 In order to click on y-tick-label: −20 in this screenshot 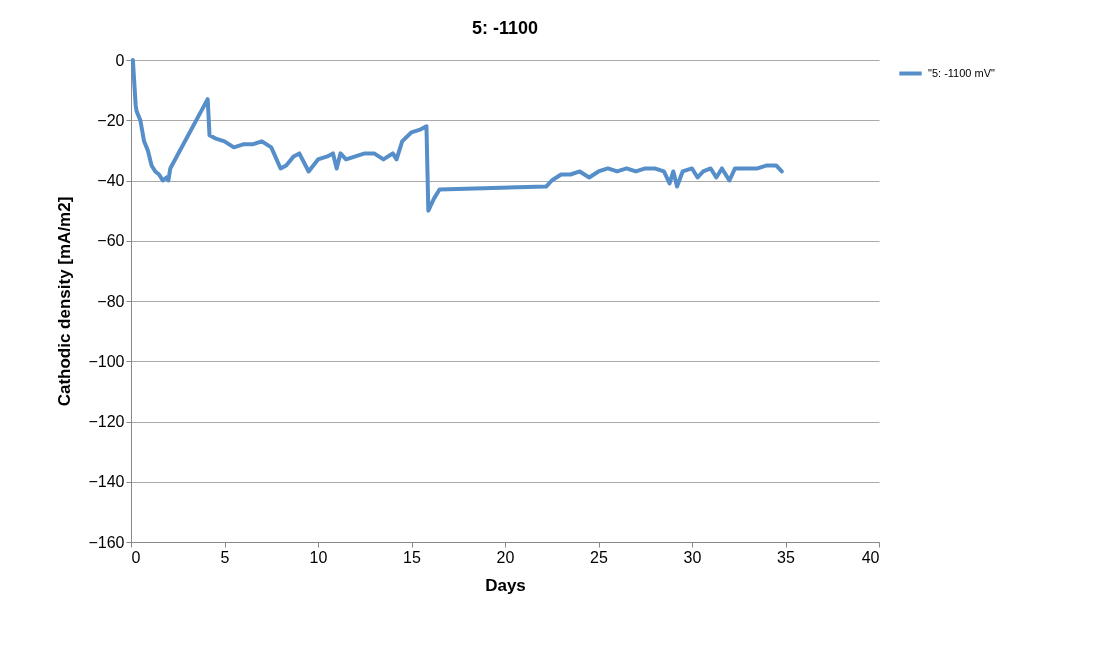, I will do `click(111, 120)`.